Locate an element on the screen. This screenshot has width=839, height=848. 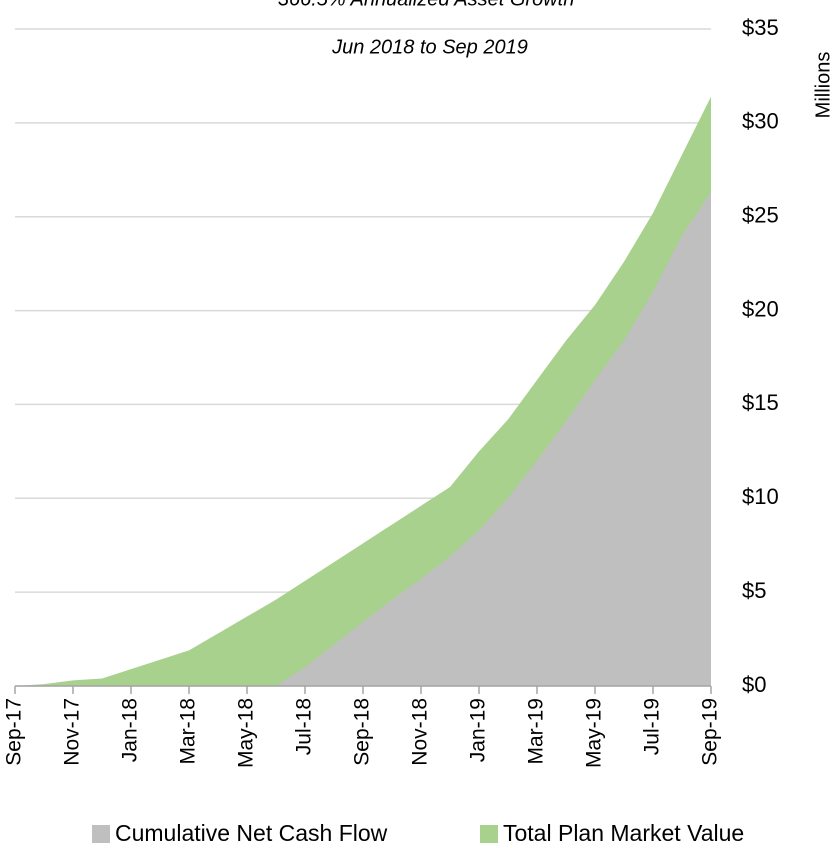
legend-label: Cumulative Net Cash Flow is located at coordinates (251, 833).